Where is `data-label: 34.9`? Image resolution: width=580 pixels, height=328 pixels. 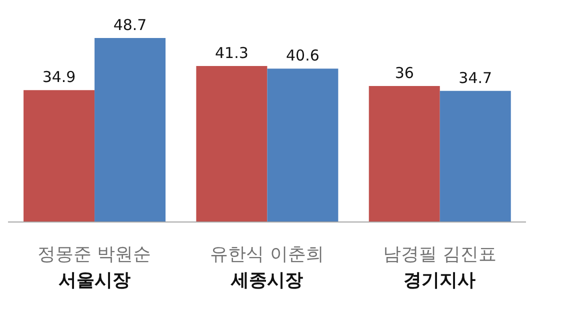 data-label: 34.9 is located at coordinates (59, 77).